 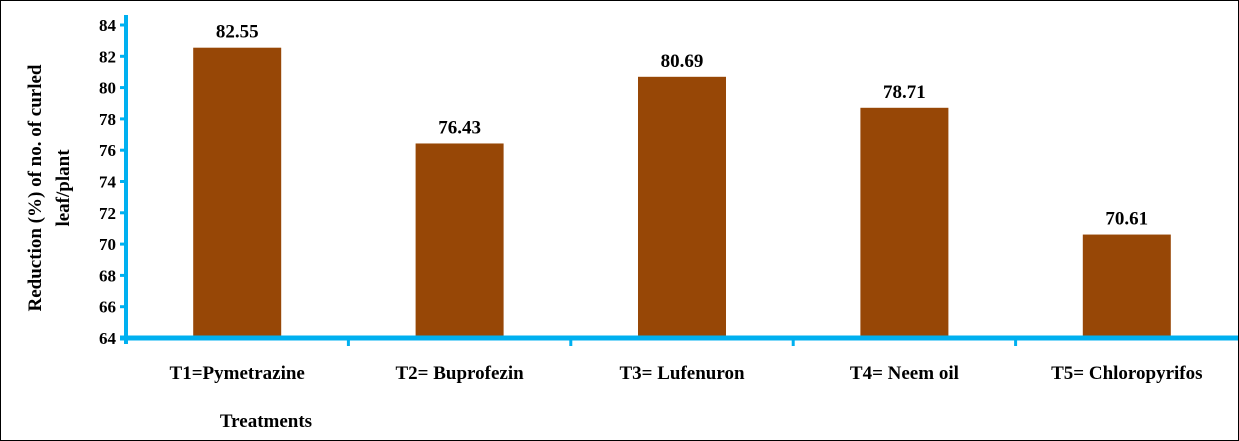 What do you see at coordinates (904, 373) in the screenshot?
I see `category-label-4: T4= Neem oil` at bounding box center [904, 373].